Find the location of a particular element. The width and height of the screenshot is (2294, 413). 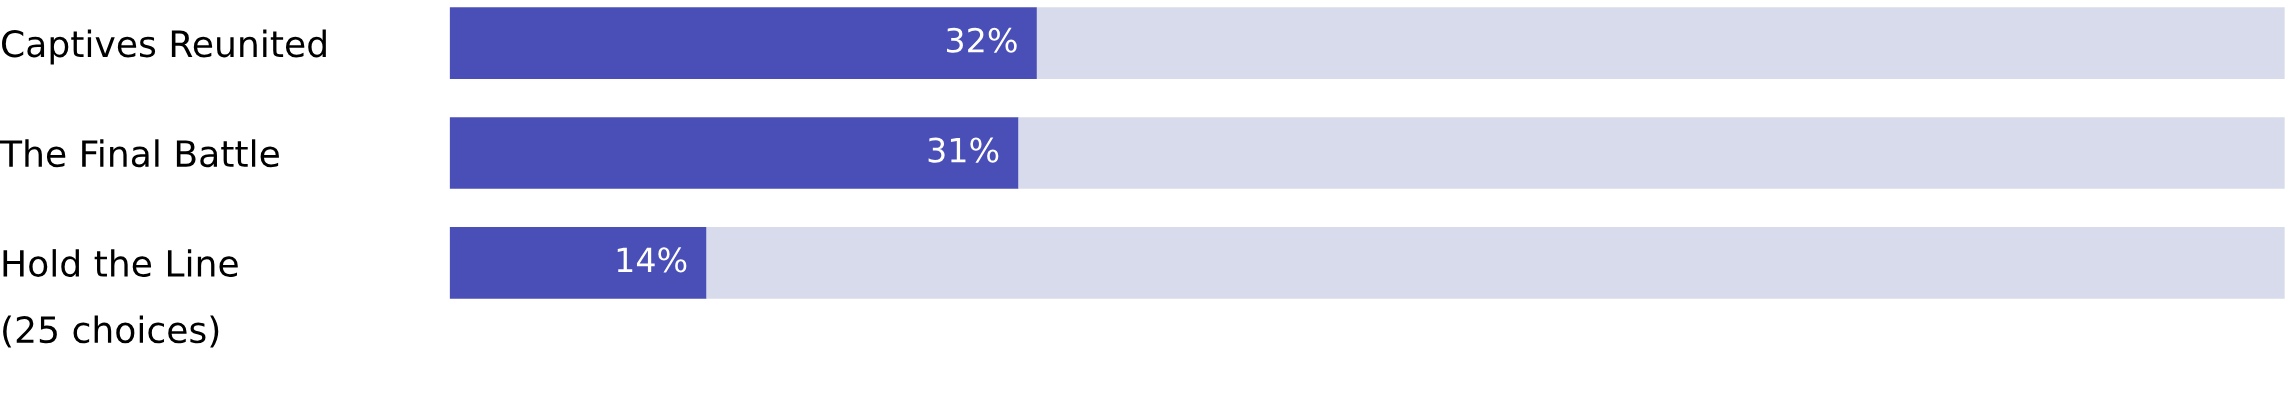

y-tick-label: Hold the Line is located at coordinates (120, 263).